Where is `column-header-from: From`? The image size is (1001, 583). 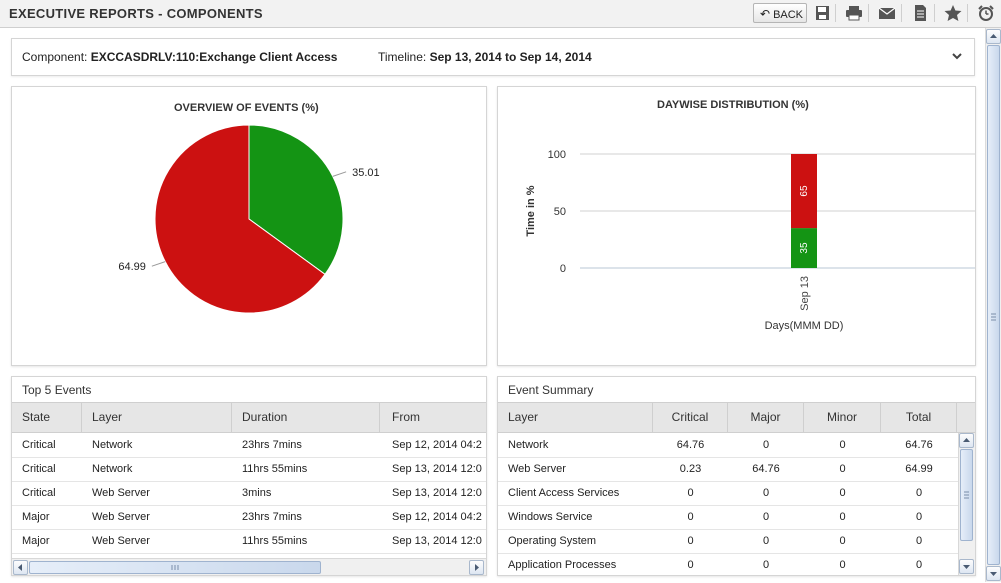 column-header-from: From is located at coordinates (406, 417).